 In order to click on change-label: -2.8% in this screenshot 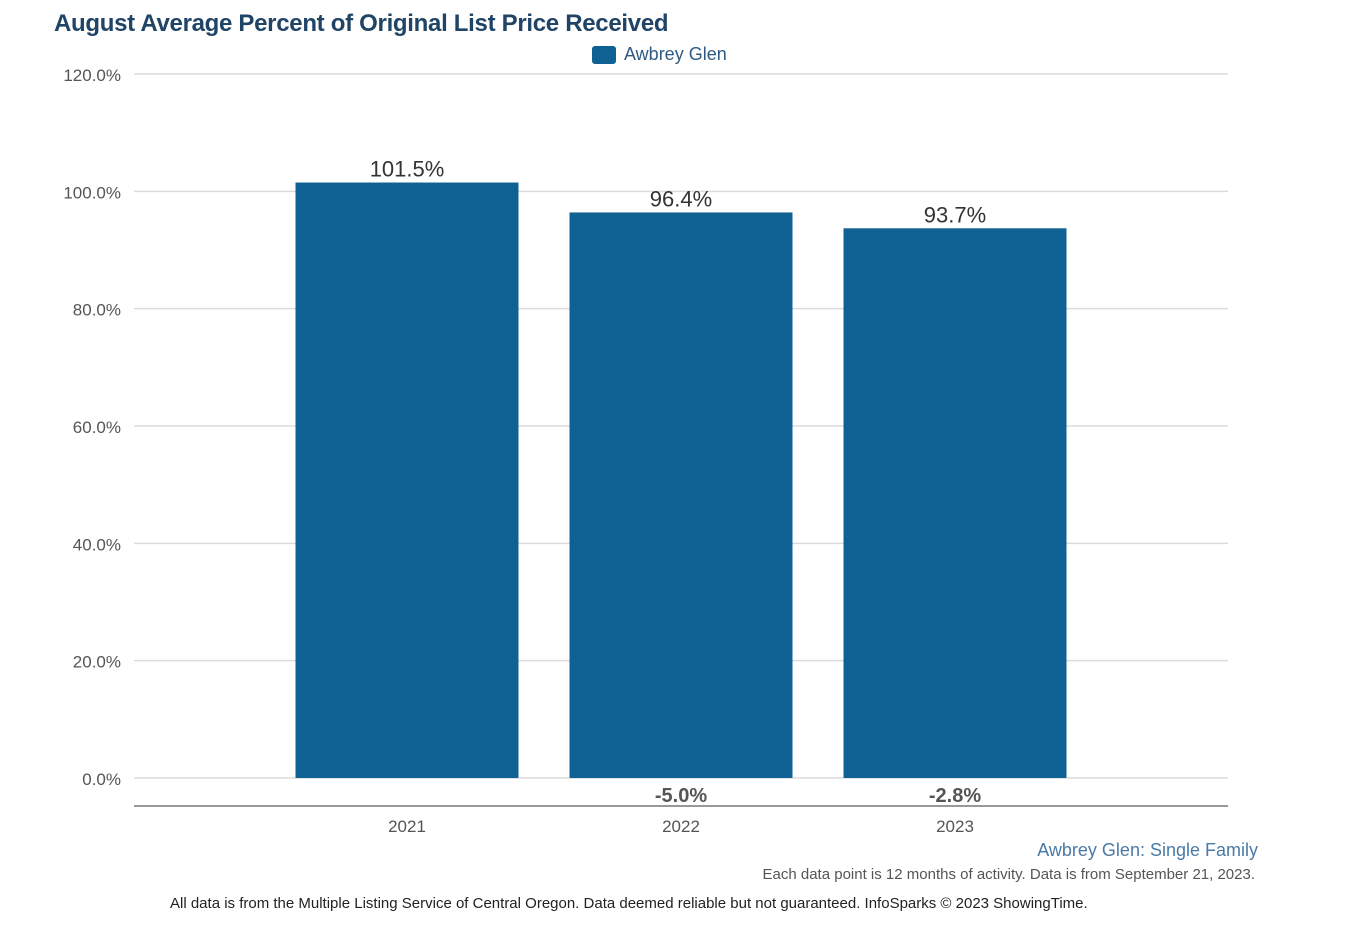, I will do `click(955, 796)`.